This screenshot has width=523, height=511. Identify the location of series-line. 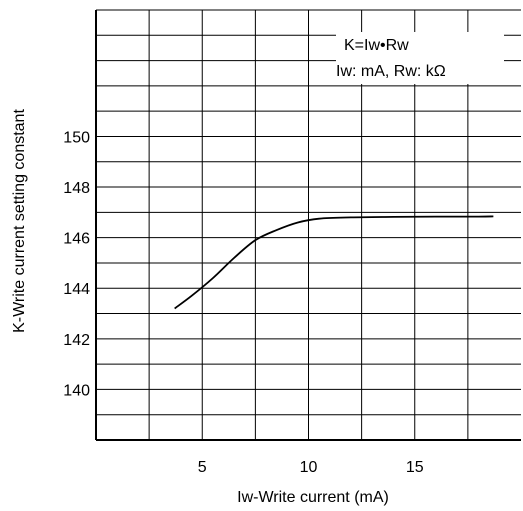
(334, 262).